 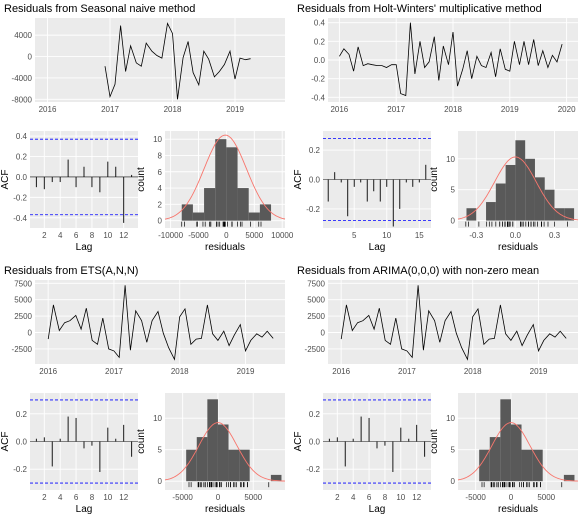 What do you see at coordinates (71, 271) in the screenshot?
I see `chart-title: Residuals from ETS(A,N,N)` at bounding box center [71, 271].